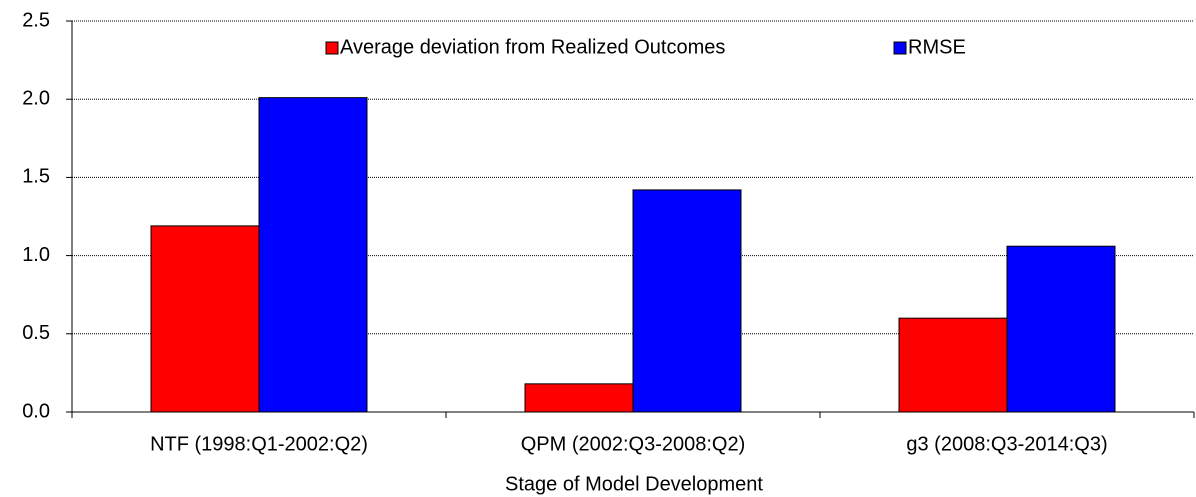  I want to click on y-tick-label: 1.0, so click(36, 255).